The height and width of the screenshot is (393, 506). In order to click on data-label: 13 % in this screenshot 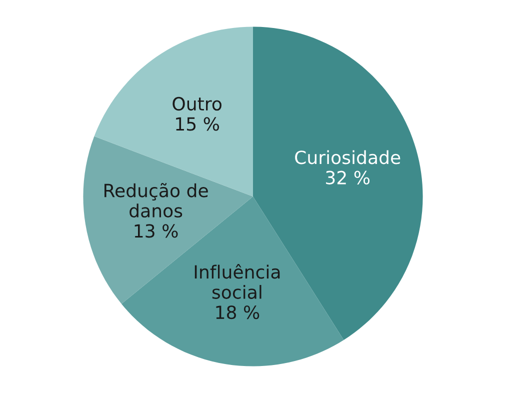, I will do `click(156, 231)`.